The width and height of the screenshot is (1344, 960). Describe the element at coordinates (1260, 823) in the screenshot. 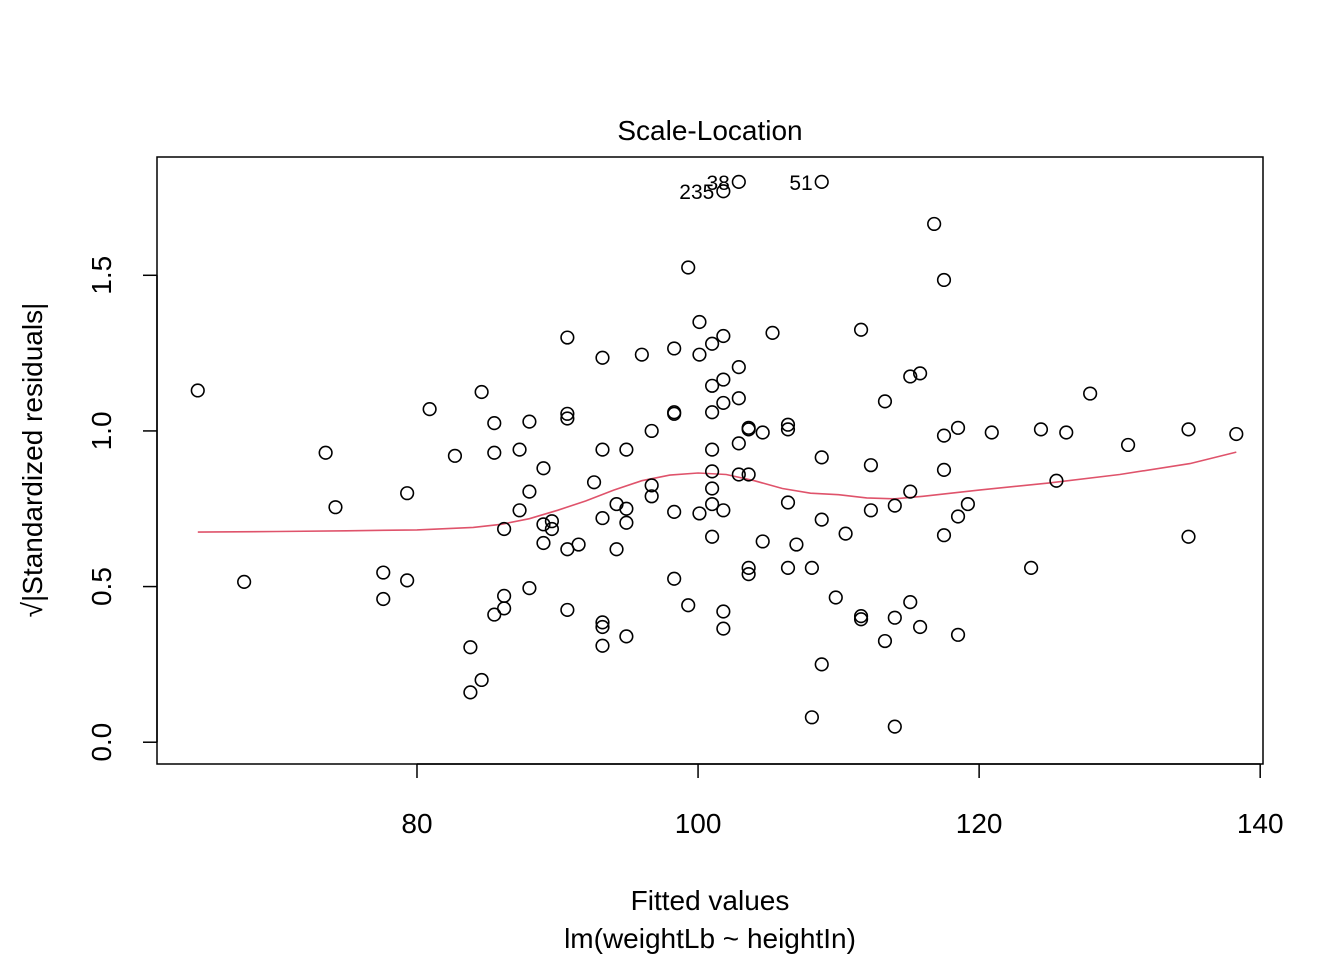

I see `x-tick-label: 140` at that location.